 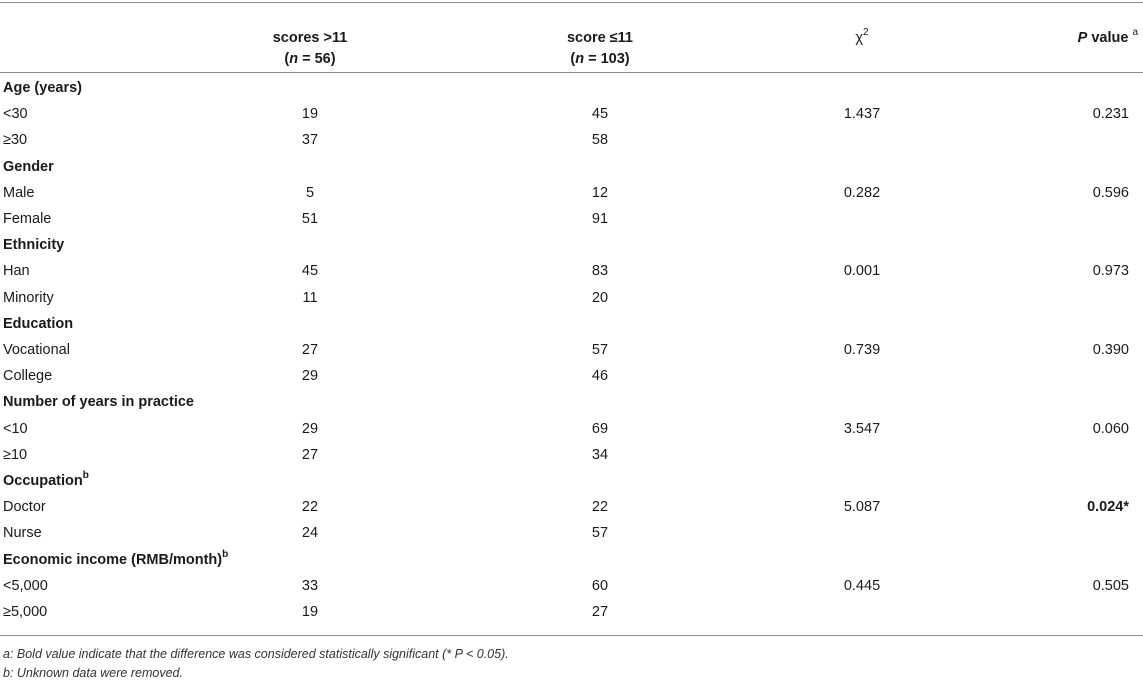 I want to click on cell-scores-above-11: 24, so click(x=310, y=533).